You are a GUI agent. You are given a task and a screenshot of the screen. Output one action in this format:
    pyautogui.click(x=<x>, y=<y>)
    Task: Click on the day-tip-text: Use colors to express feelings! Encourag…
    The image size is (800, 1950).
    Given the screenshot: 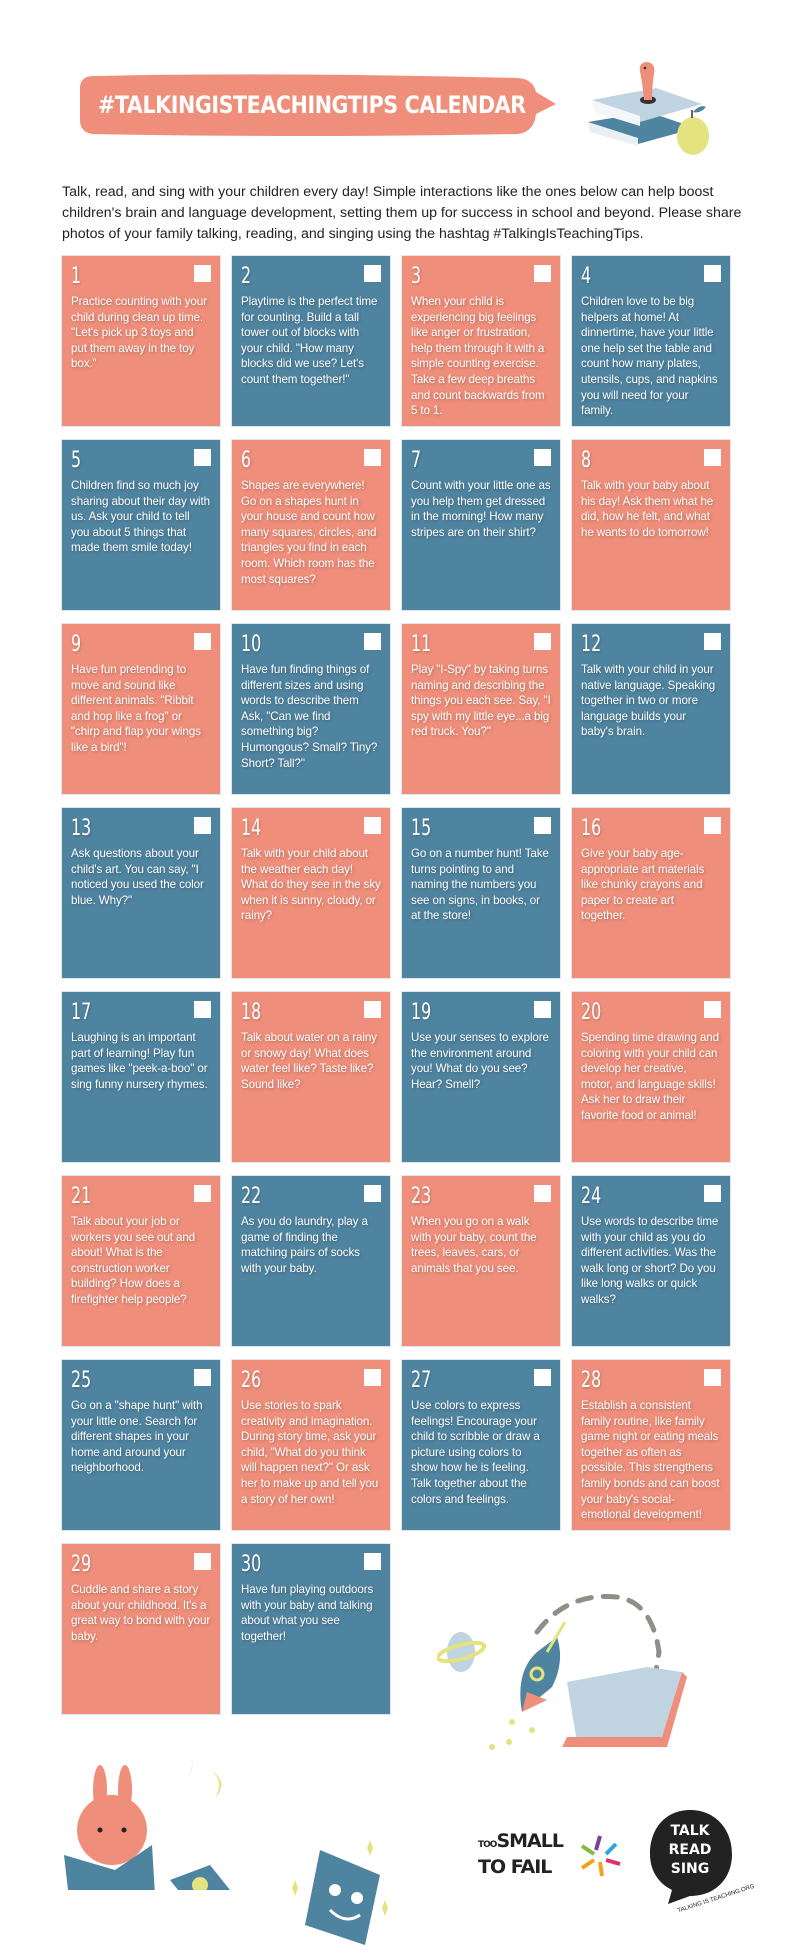 What is the action you would take?
    pyautogui.click(x=475, y=1452)
    